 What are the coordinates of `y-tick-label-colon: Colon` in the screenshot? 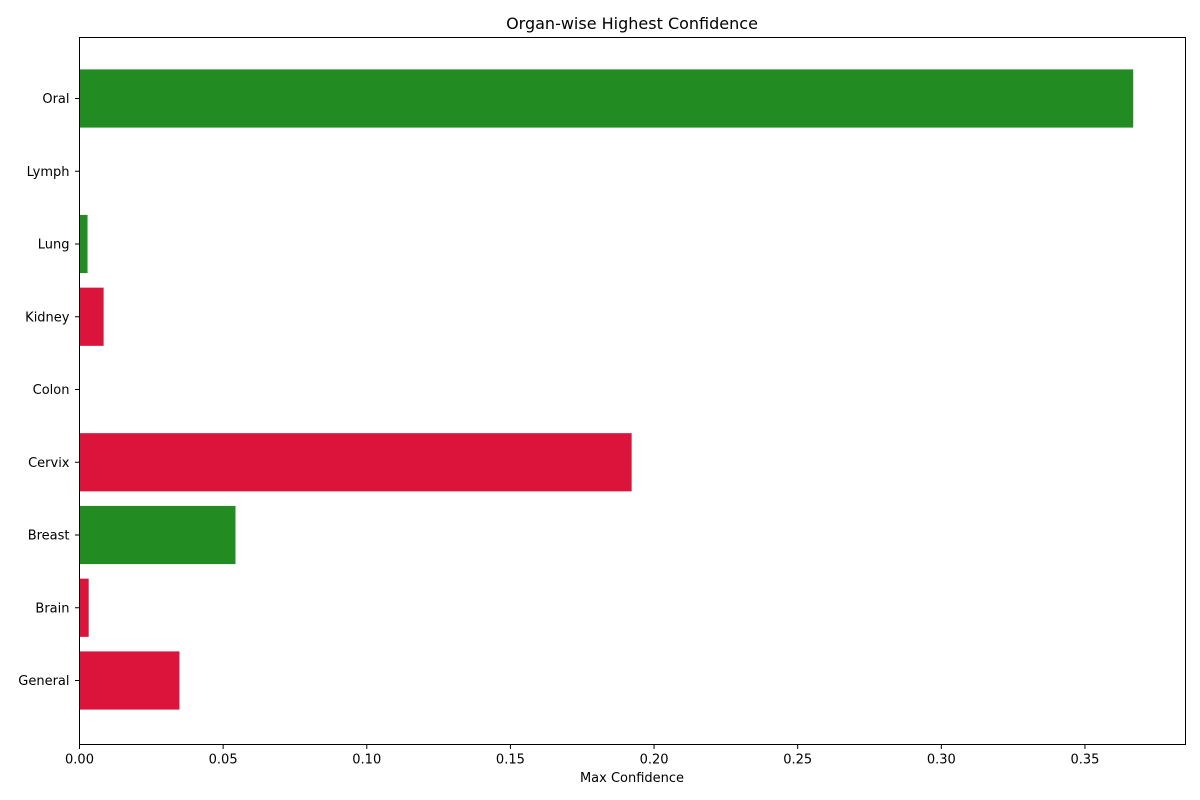 It's located at (51, 390).